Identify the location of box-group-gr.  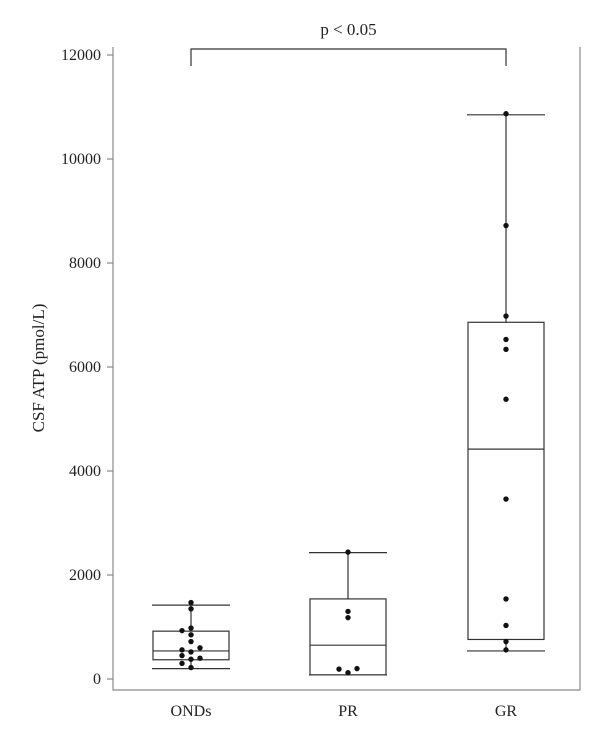
(506, 382).